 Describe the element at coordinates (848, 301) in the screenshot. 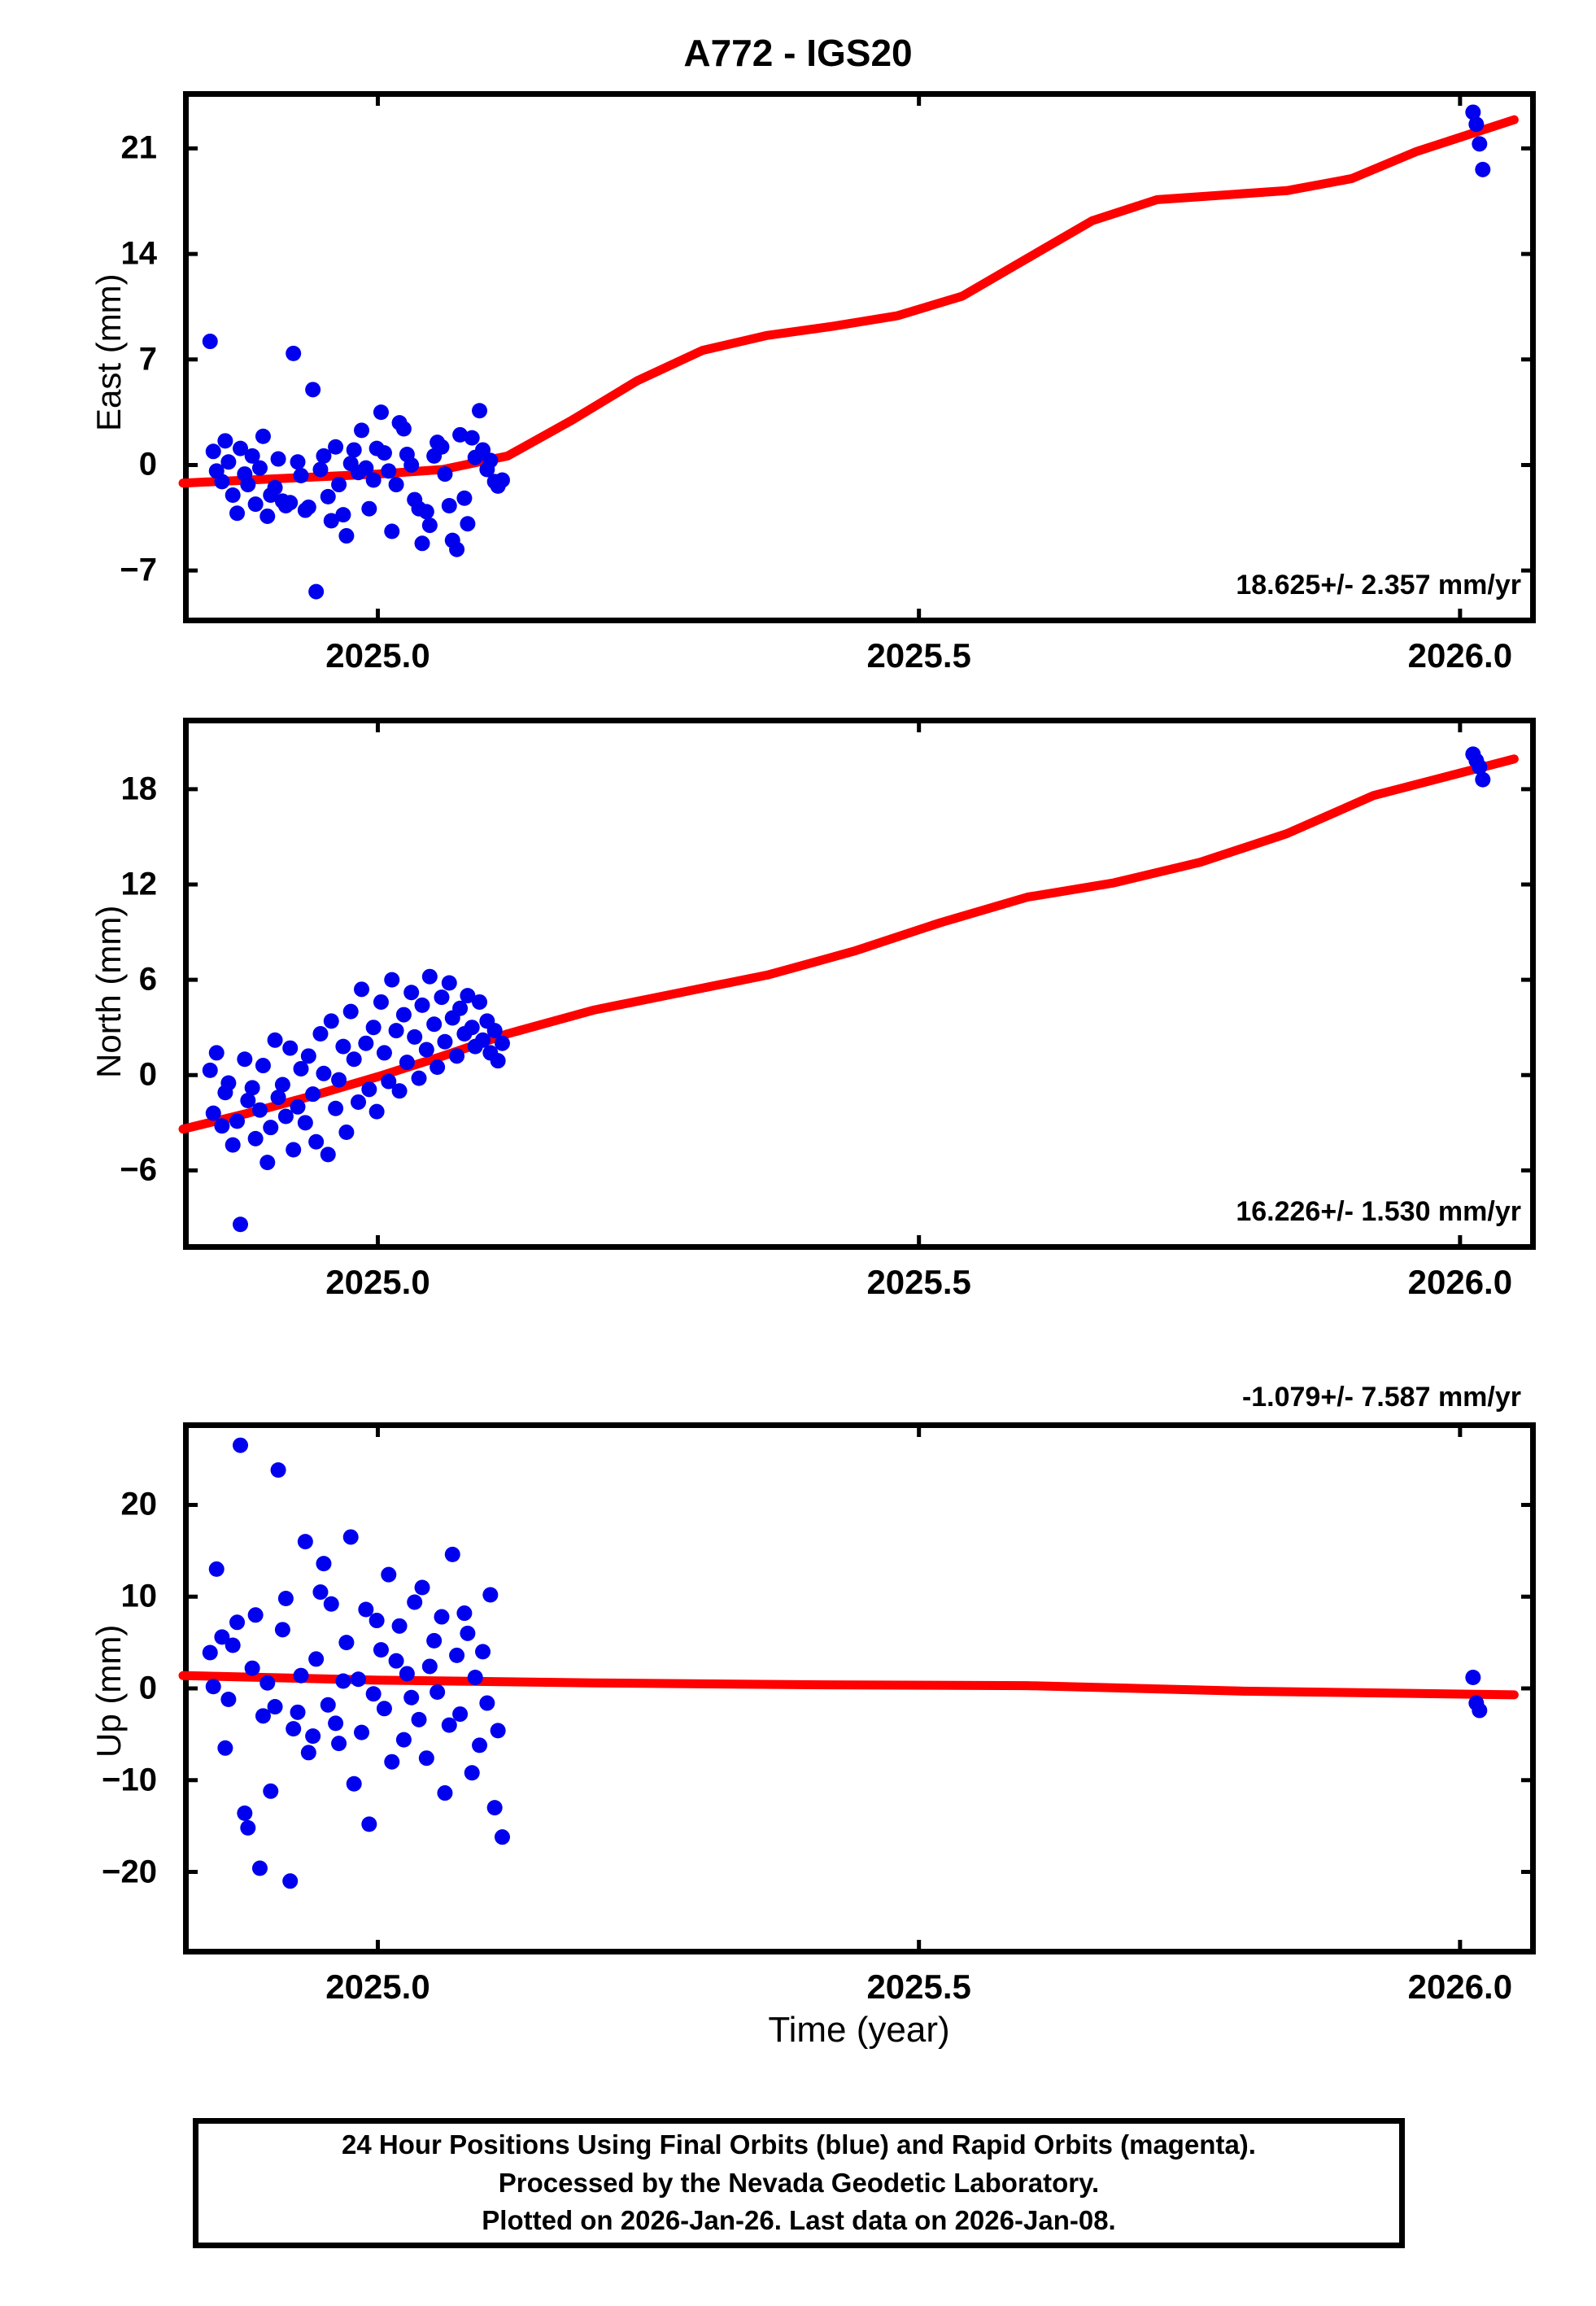

I see `trend-line` at that location.